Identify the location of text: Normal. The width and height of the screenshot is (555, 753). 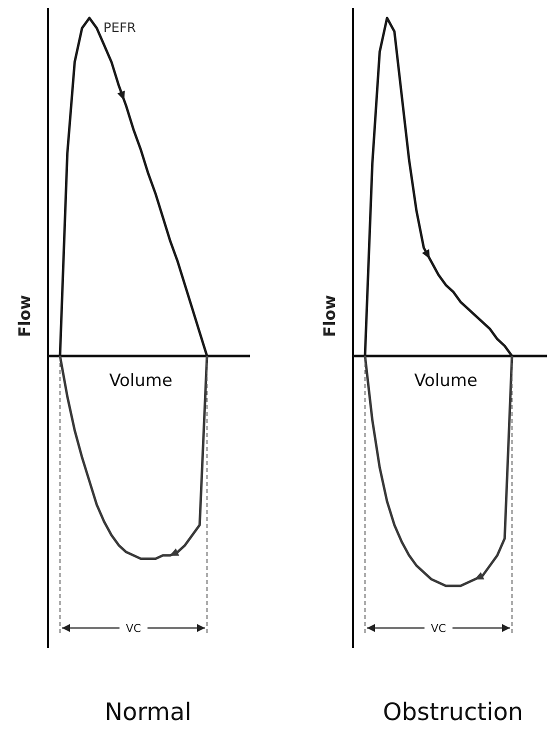
(148, 712).